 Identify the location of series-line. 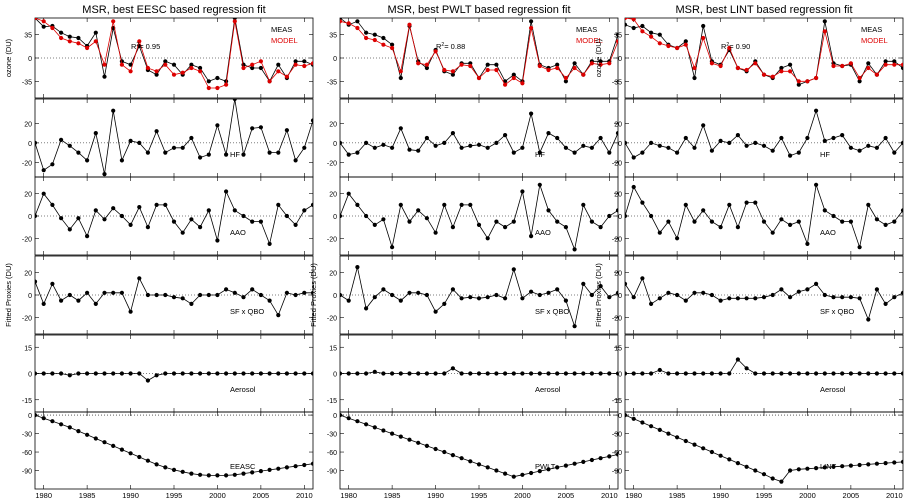
(479, 134).